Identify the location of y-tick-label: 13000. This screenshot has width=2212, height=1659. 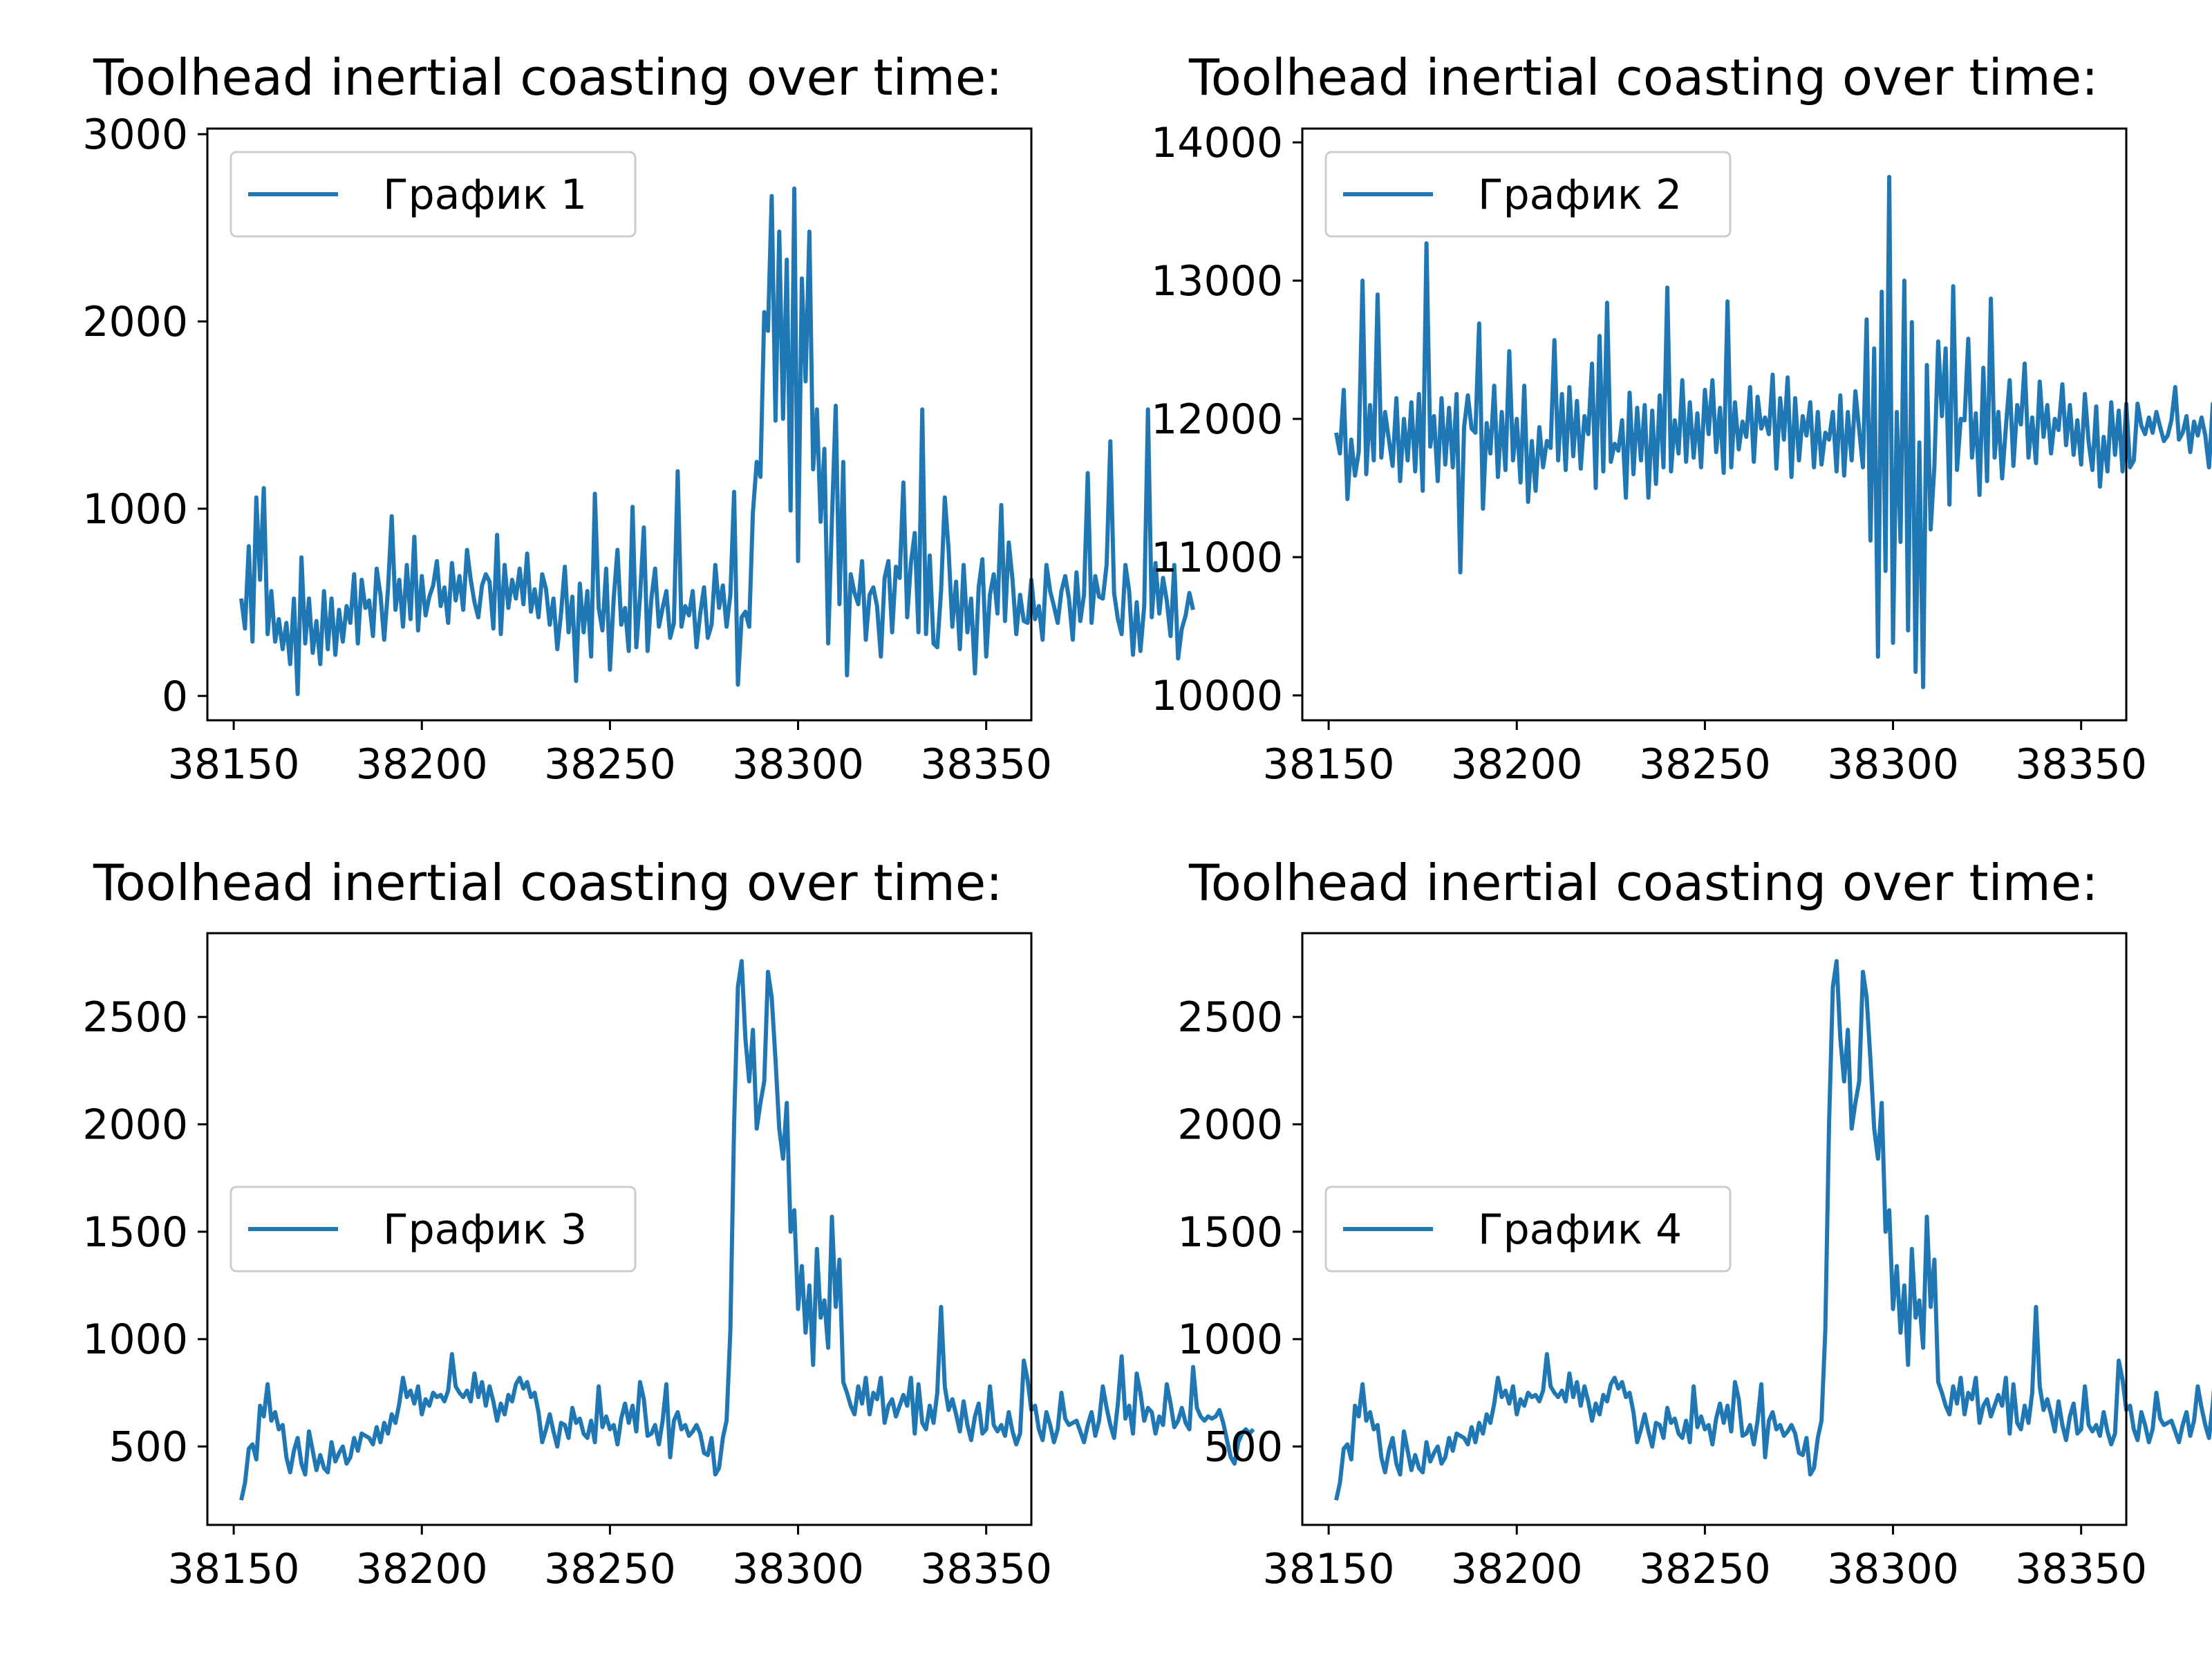
(1217, 281).